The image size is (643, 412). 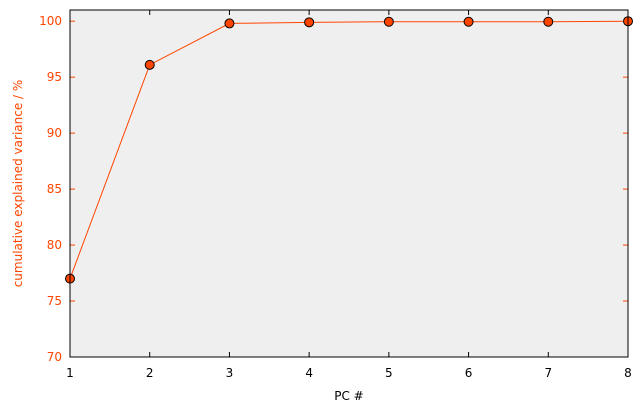 What do you see at coordinates (628, 373) in the screenshot?
I see `x-tick-label: 8` at bounding box center [628, 373].